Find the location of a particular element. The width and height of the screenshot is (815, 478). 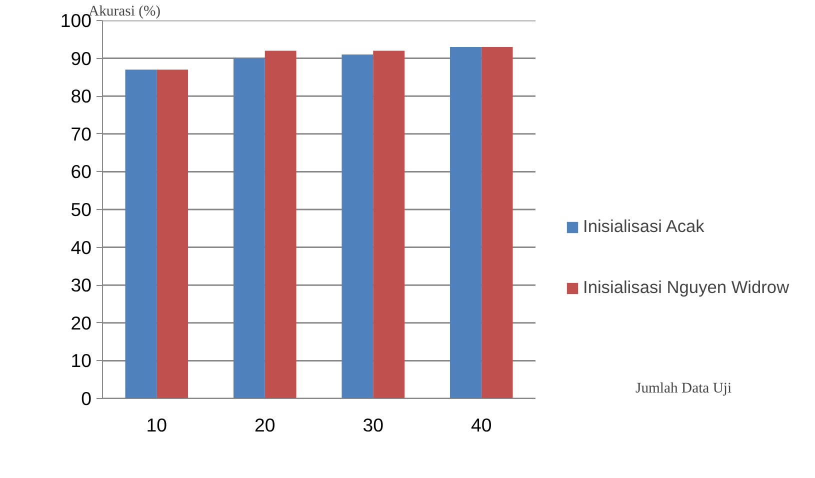

y-tick-label: 90 is located at coordinates (81, 58).